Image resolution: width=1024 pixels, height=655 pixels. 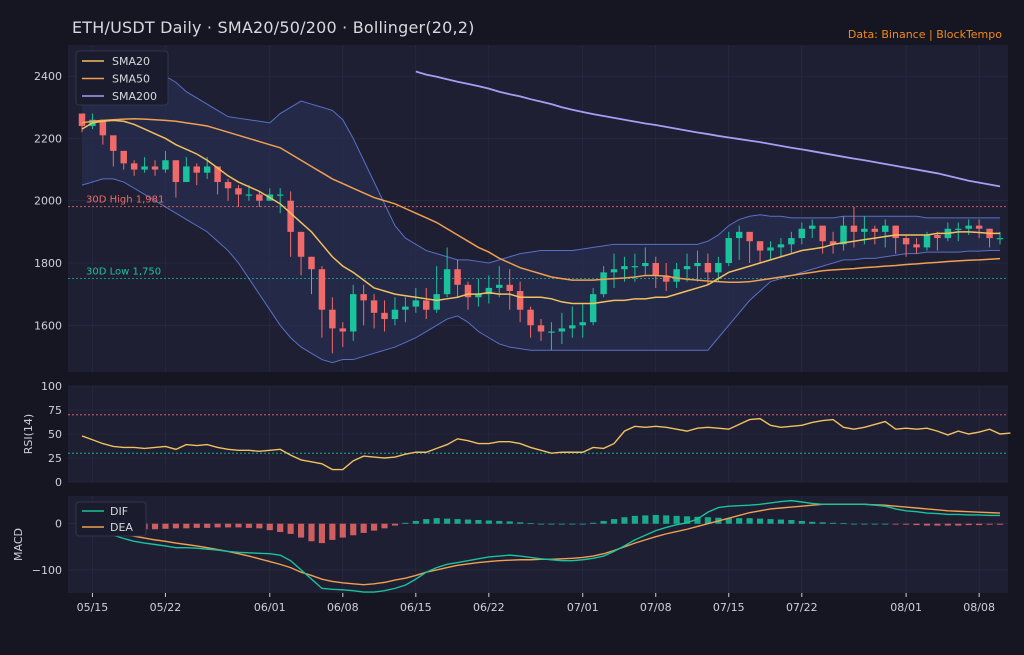 I want to click on legend-label: SMA20, so click(x=131, y=61).